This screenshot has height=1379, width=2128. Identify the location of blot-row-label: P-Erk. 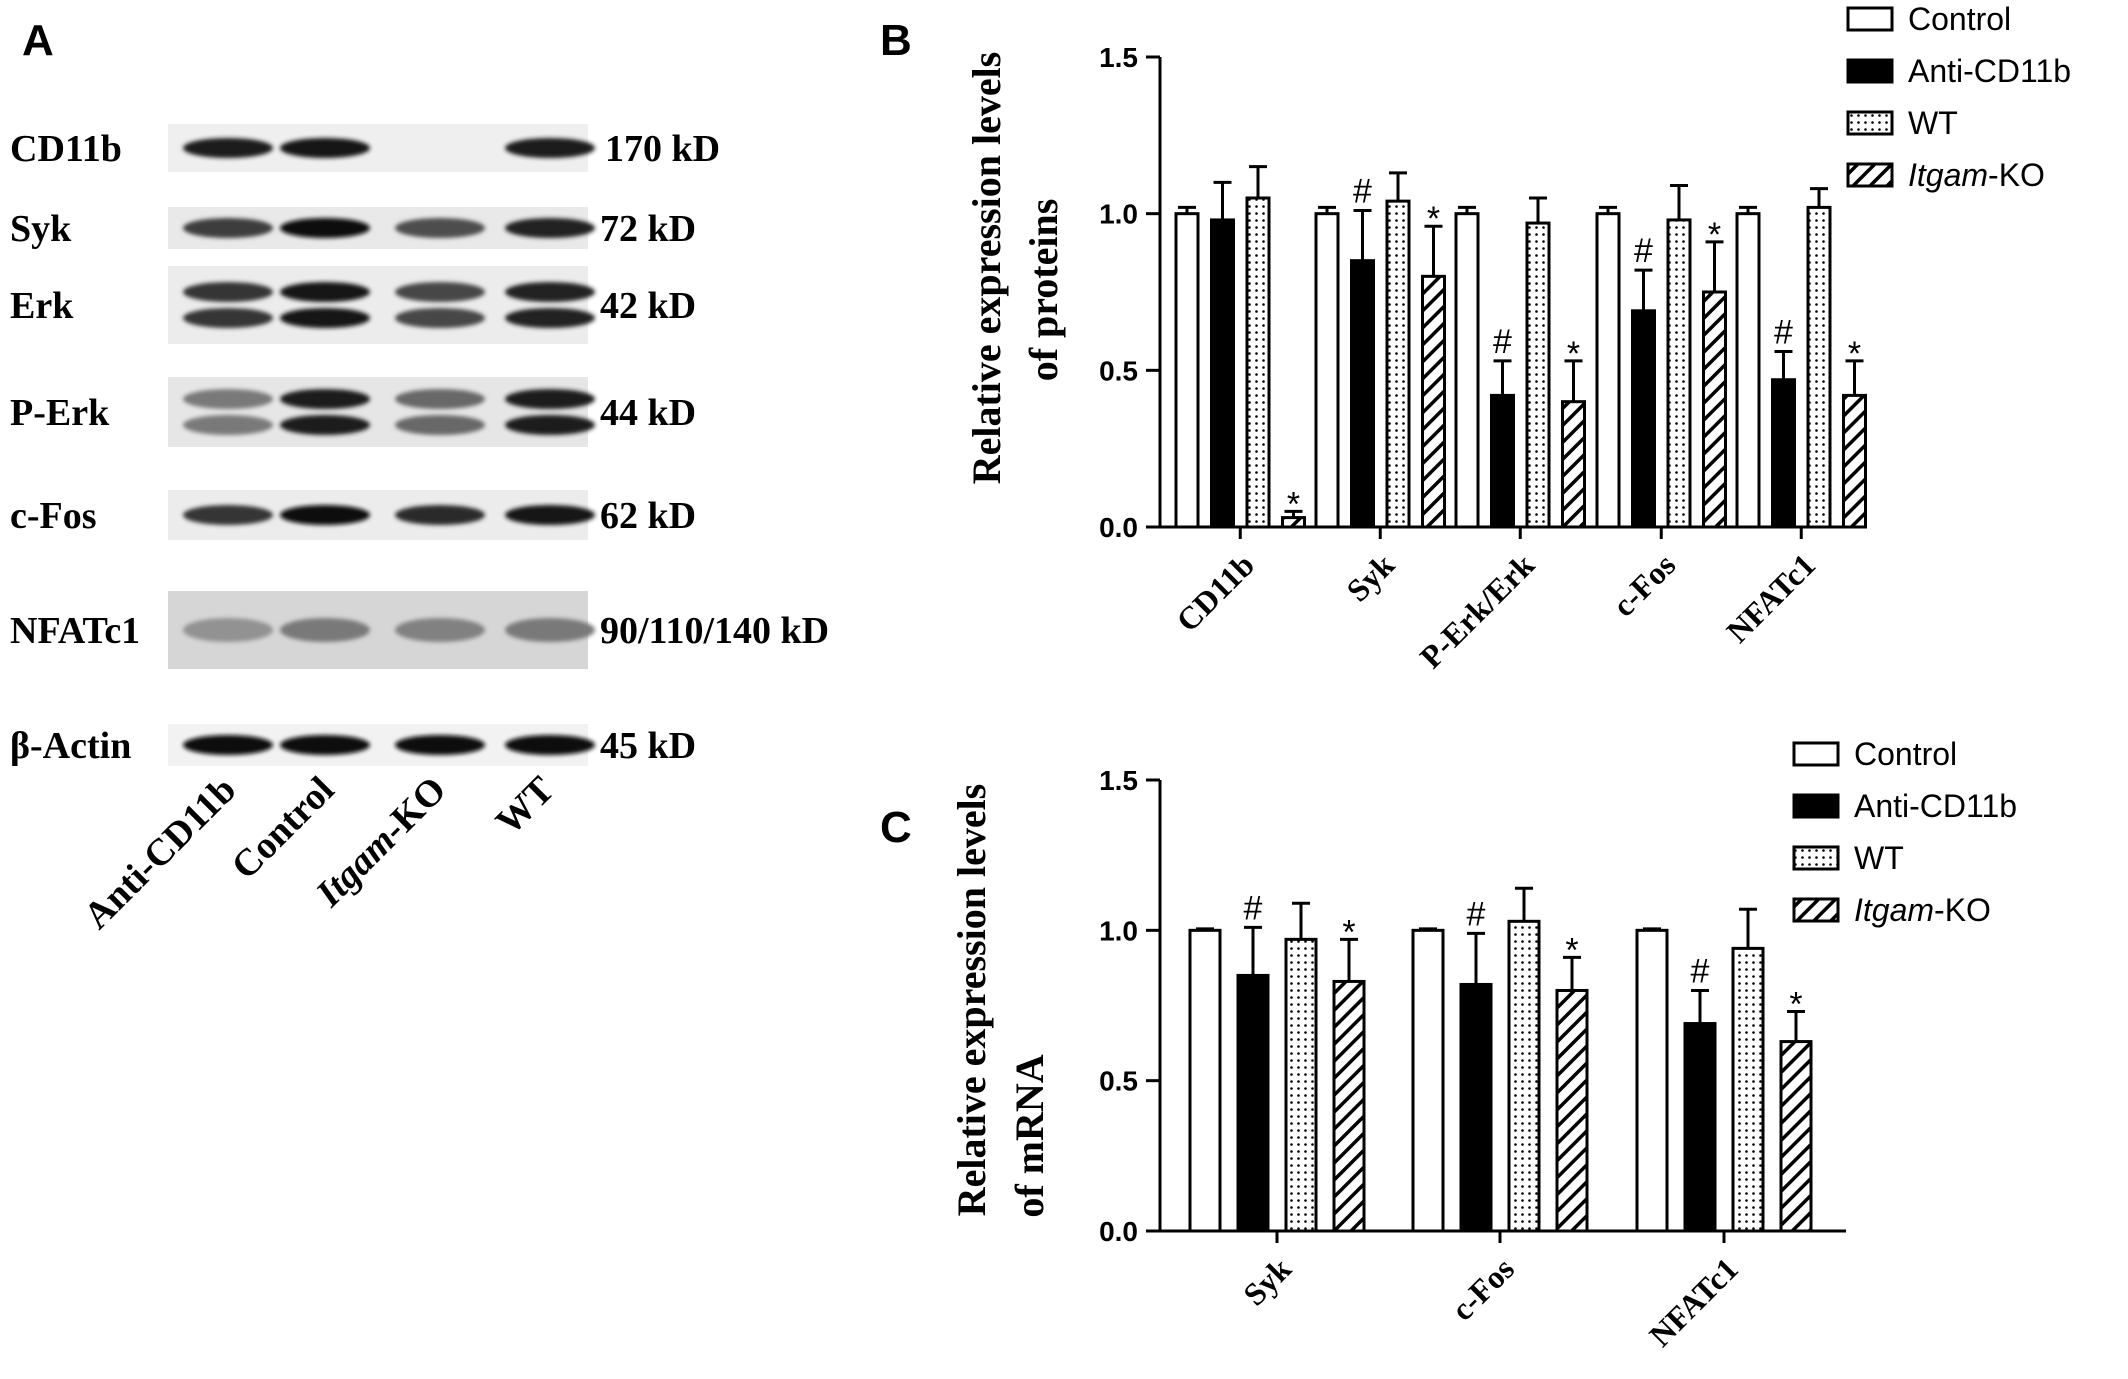
(60, 413).